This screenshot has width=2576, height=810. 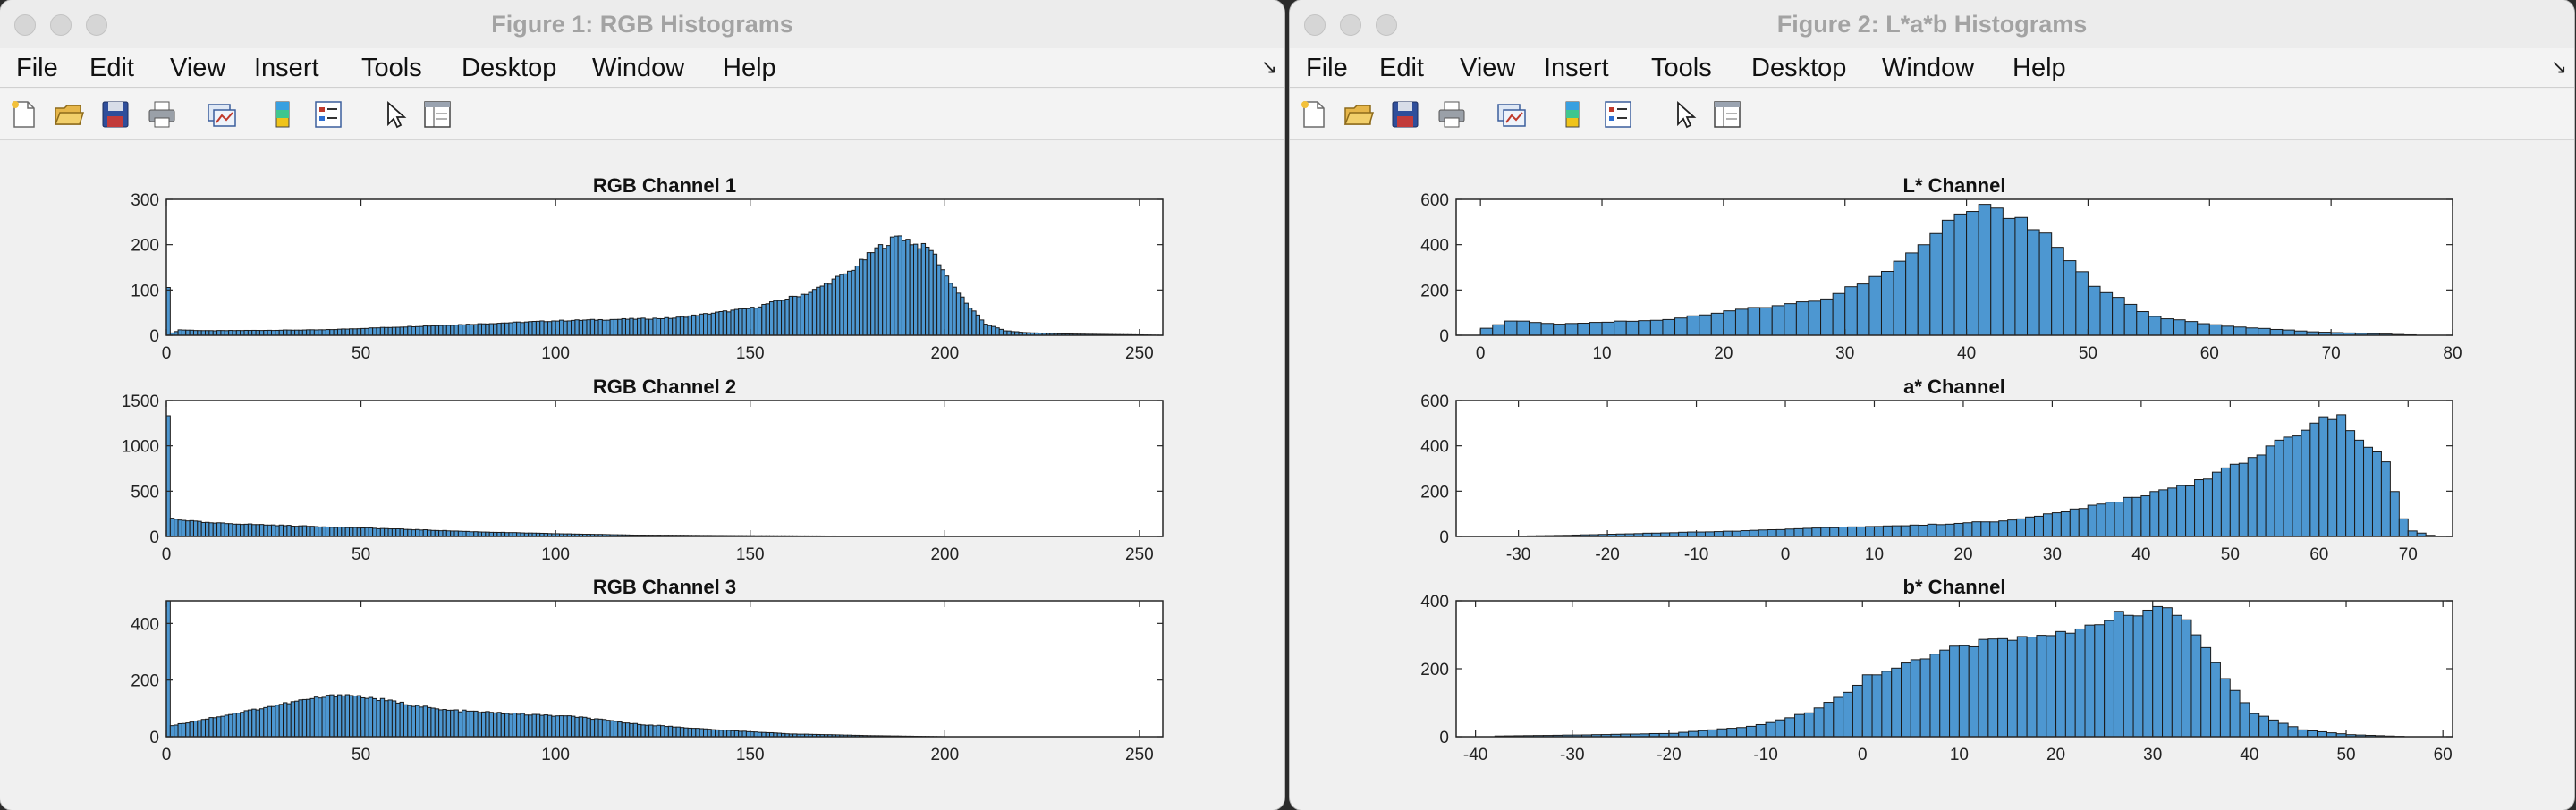 What do you see at coordinates (1572, 755) in the screenshot?
I see `x-tick-label: -30` at bounding box center [1572, 755].